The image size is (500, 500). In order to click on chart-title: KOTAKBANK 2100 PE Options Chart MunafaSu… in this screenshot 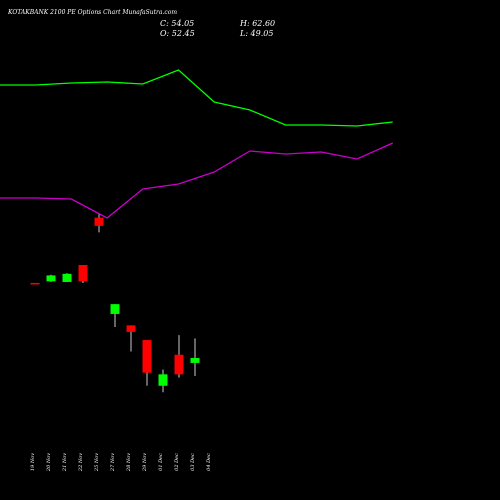, I will do `click(93, 12)`.